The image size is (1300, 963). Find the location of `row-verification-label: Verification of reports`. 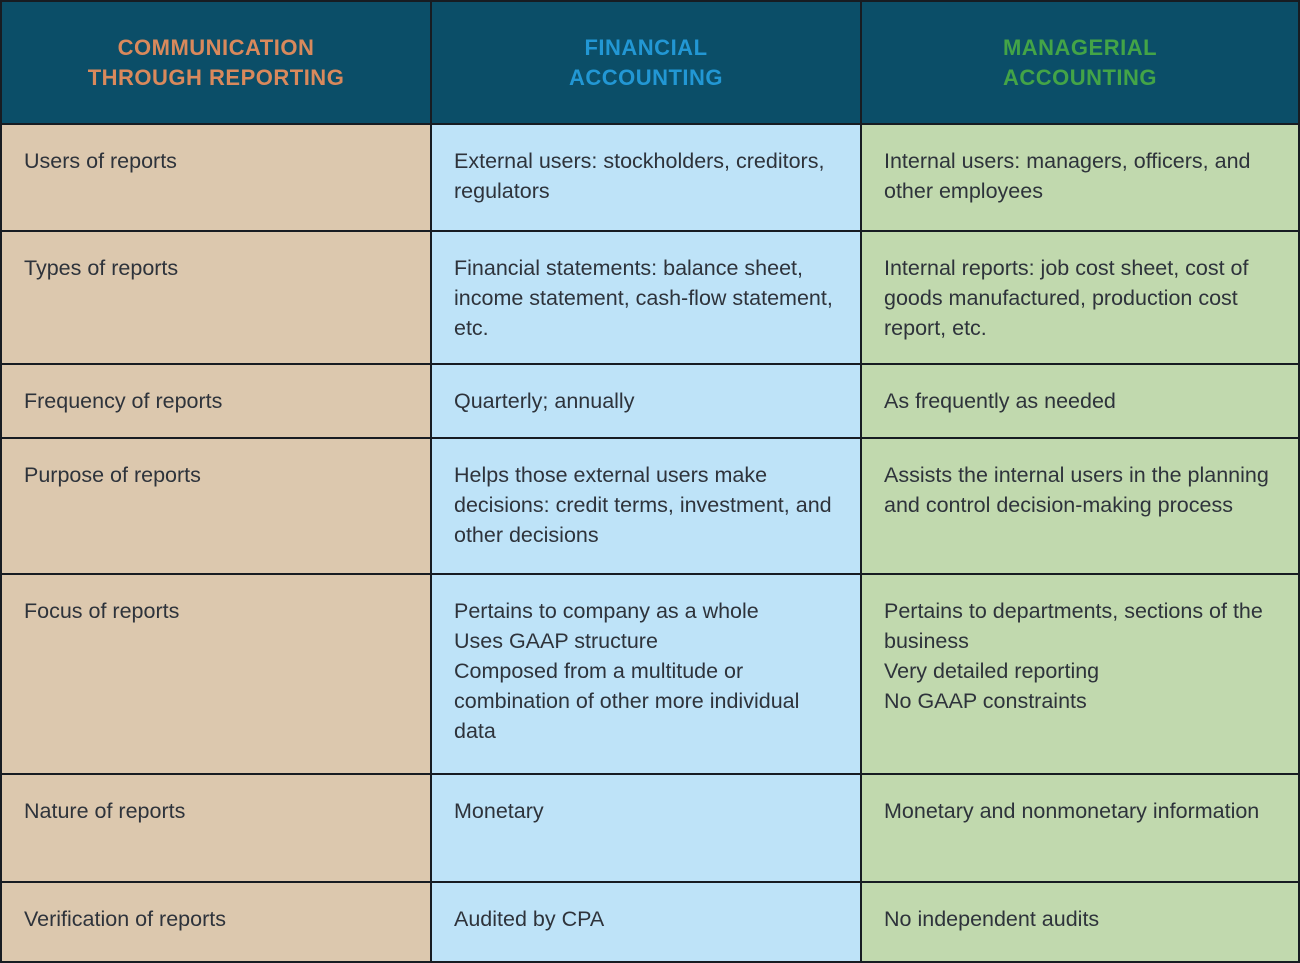

row-verification-label: Verification of reports is located at coordinates (216, 922).